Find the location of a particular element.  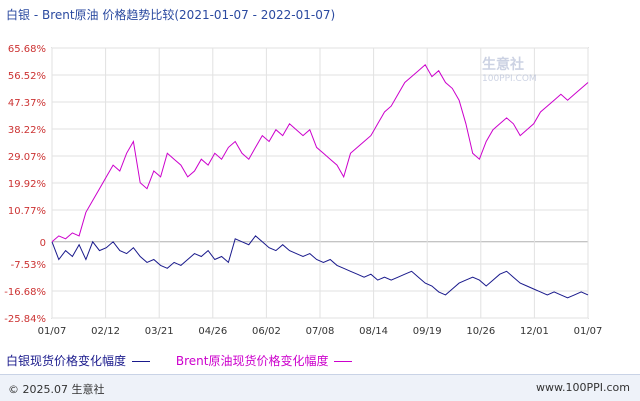

watermark-logo: 生意社 100PPI.COM is located at coordinates (509, 69).